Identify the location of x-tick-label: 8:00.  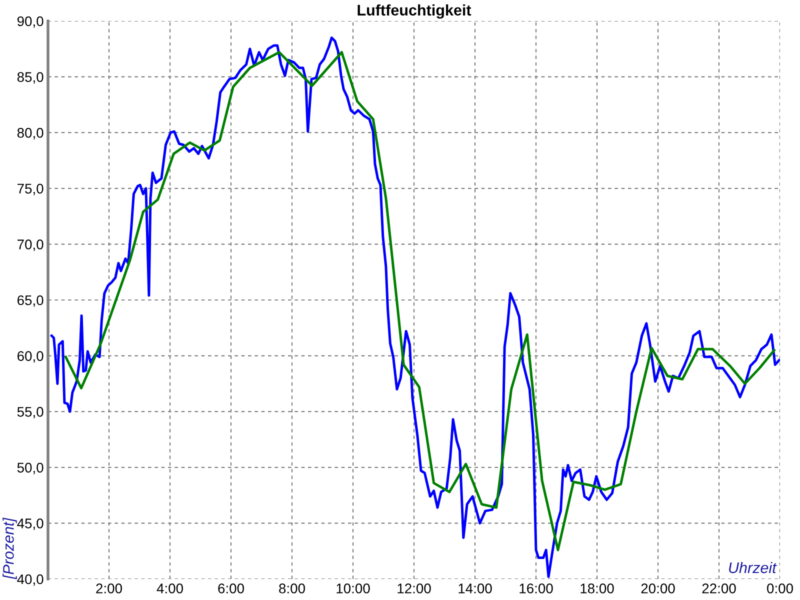
(292, 589).